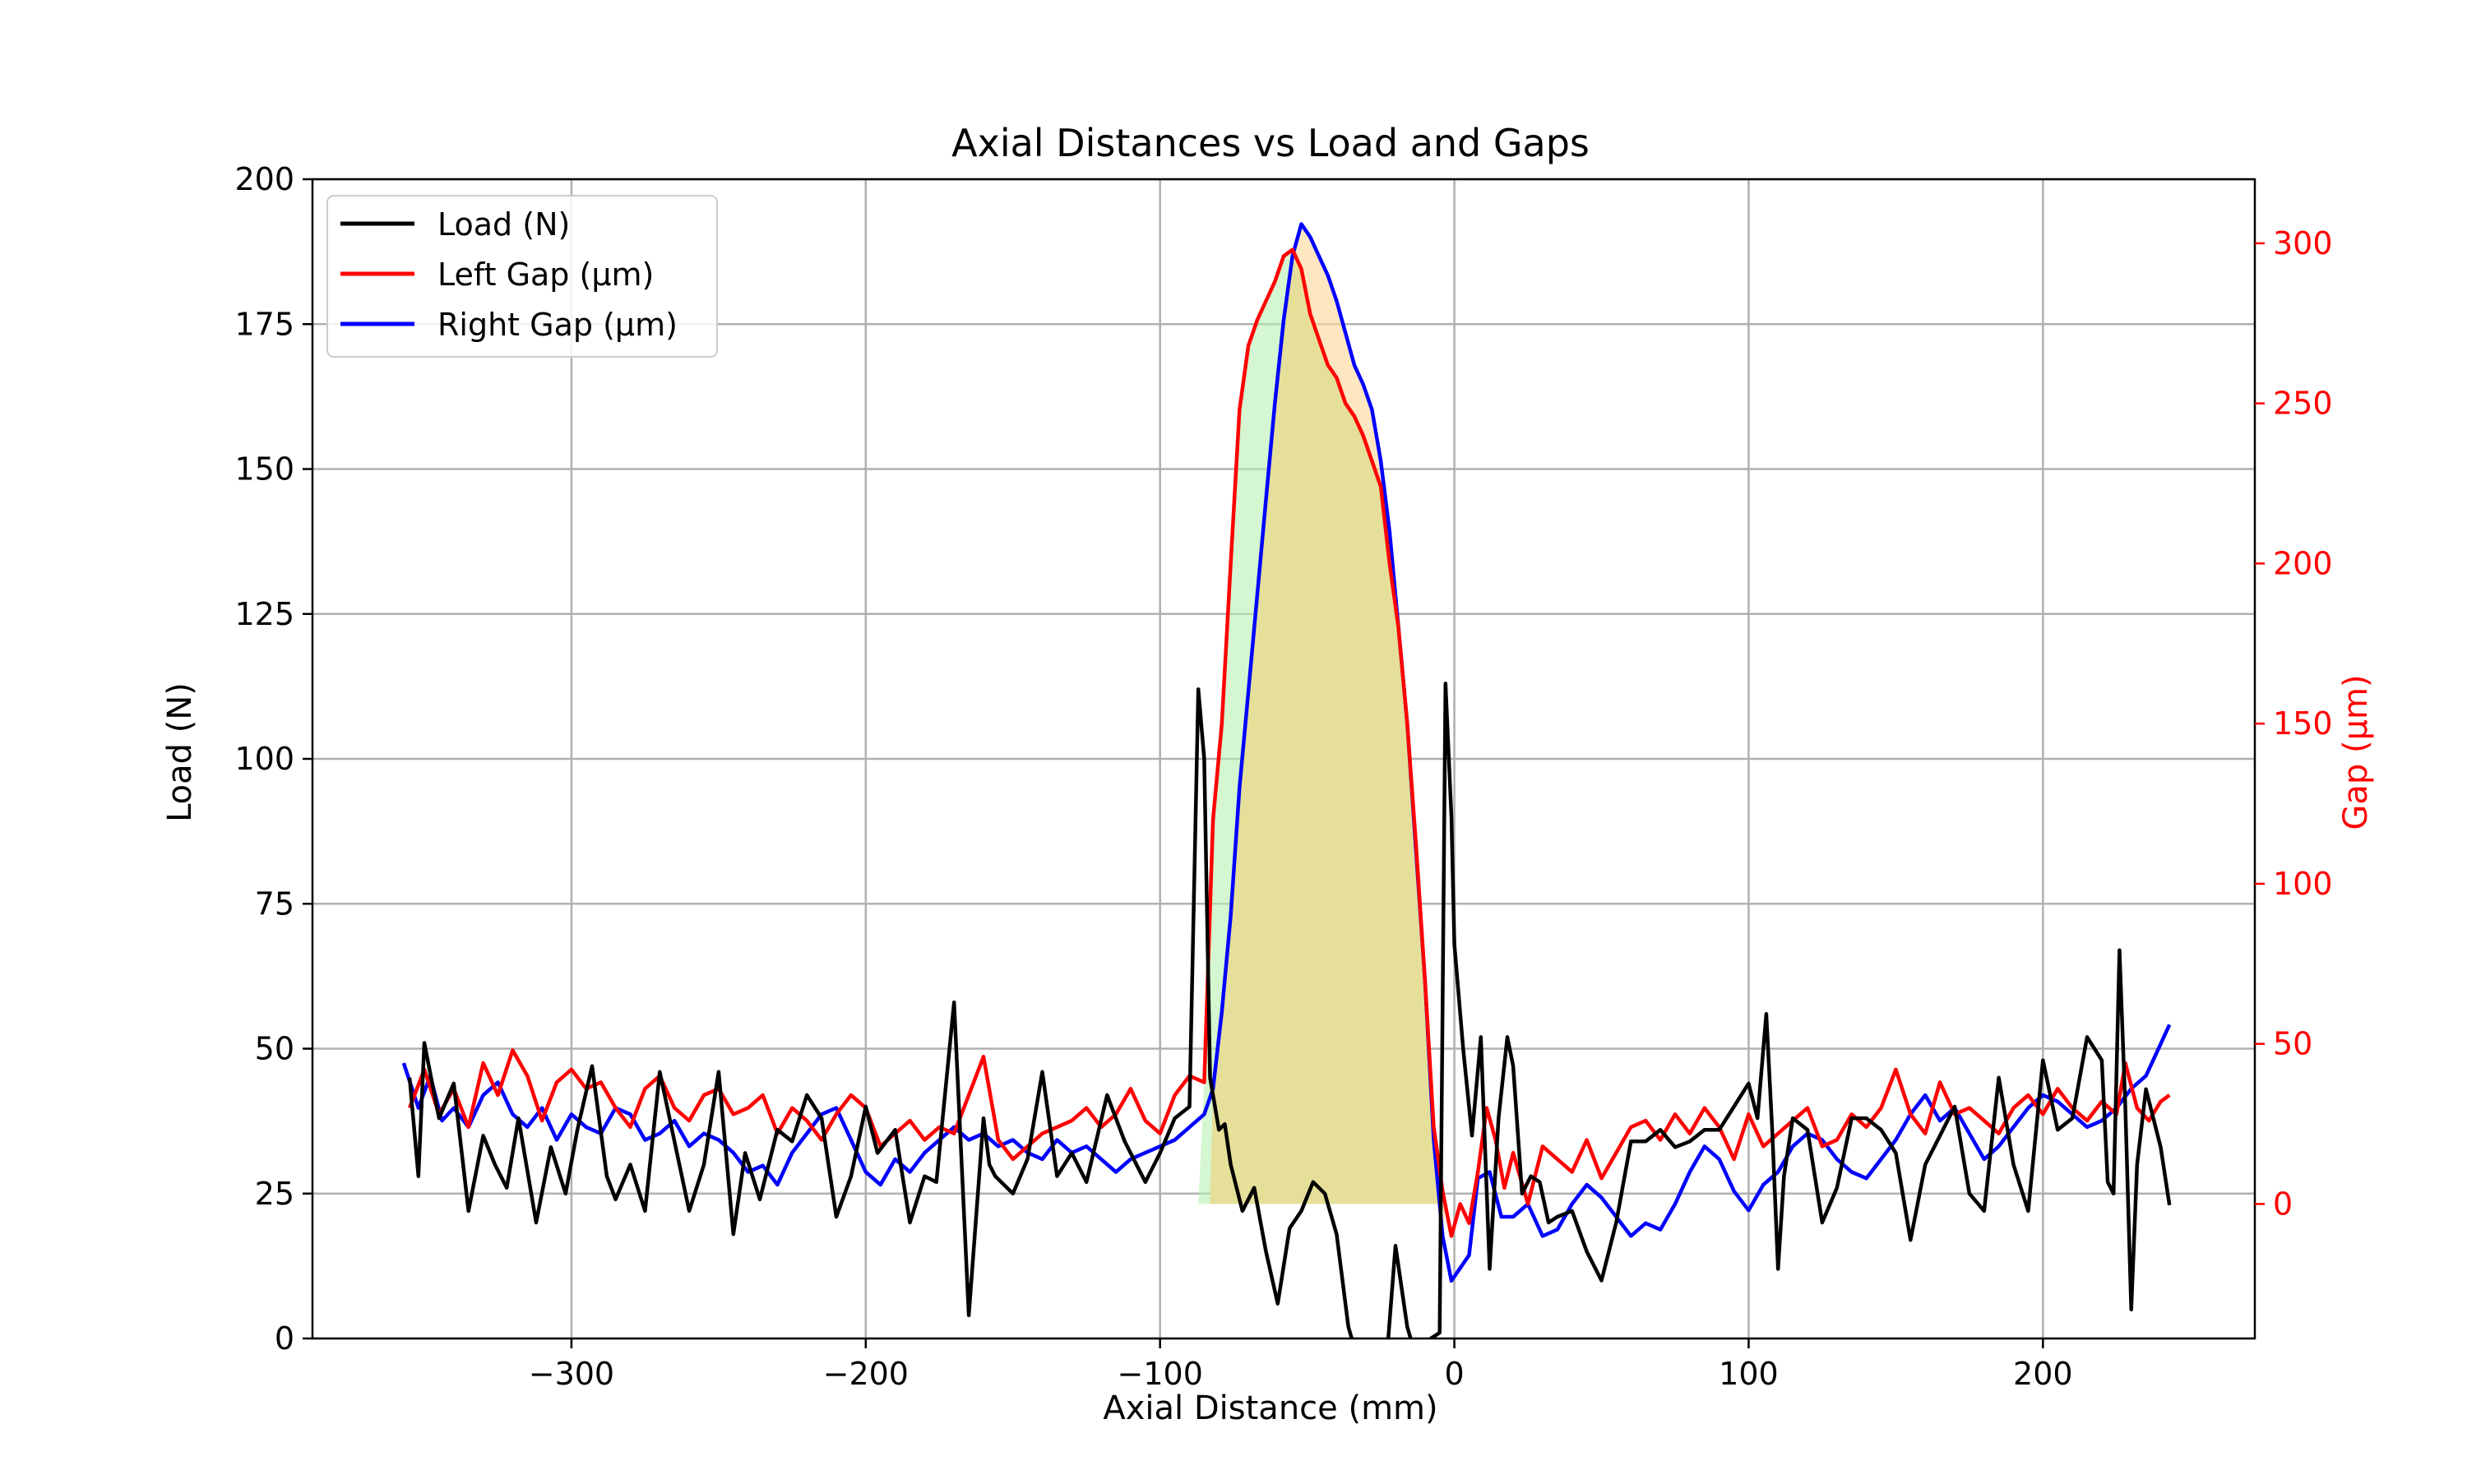  Describe the element at coordinates (1160, 1374) in the screenshot. I see `x-tick-label-2: −100` at that location.